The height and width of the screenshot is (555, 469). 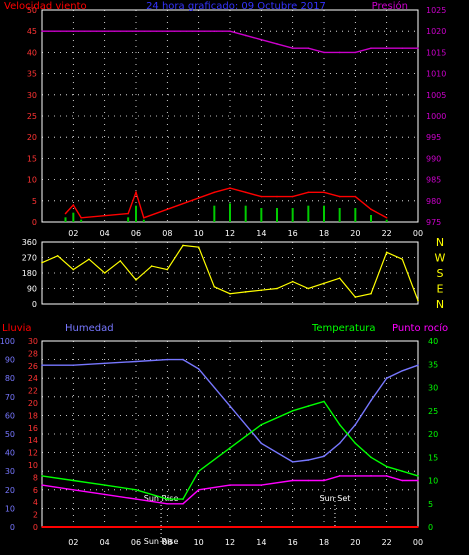 I want to click on temperature-tick-label: 0, so click(x=430, y=527).